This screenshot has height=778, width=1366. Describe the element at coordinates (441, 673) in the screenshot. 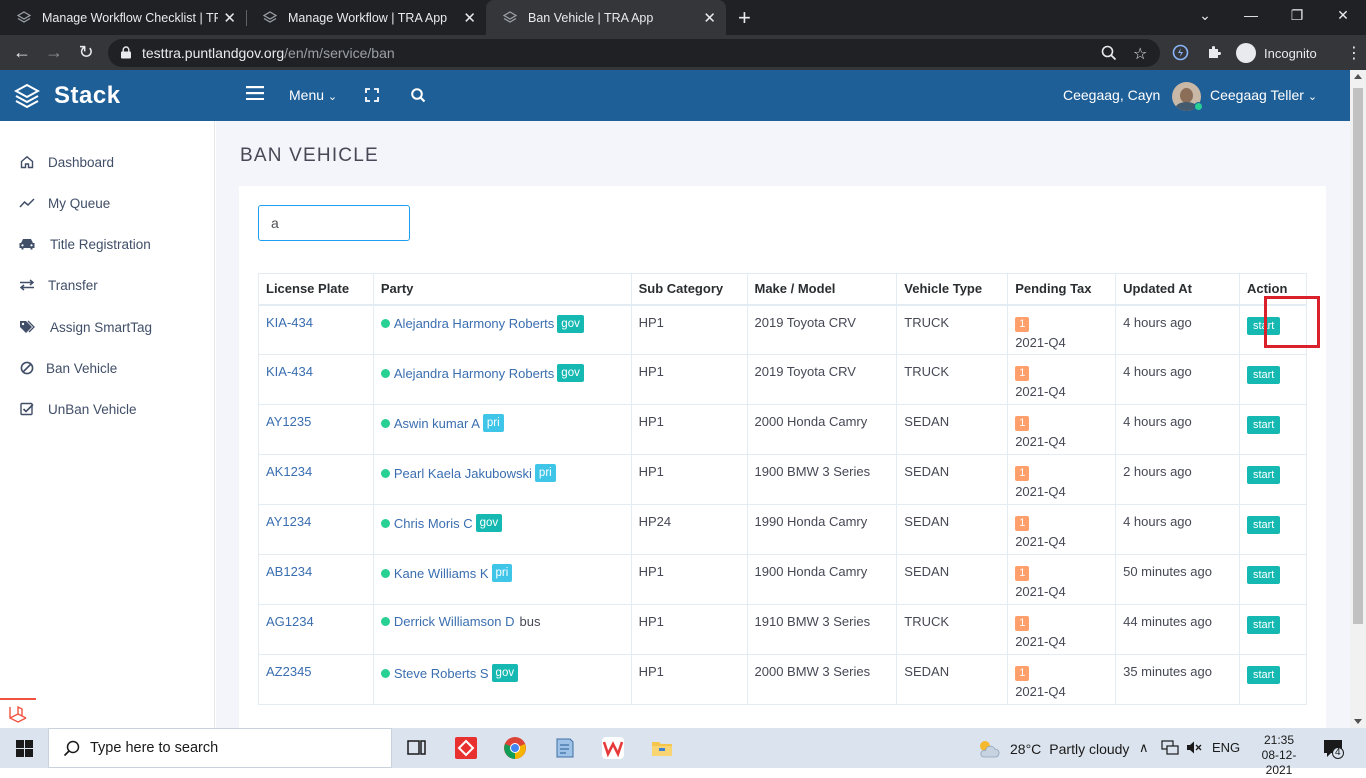

I see `party-link: Steve Roberts S` at that location.